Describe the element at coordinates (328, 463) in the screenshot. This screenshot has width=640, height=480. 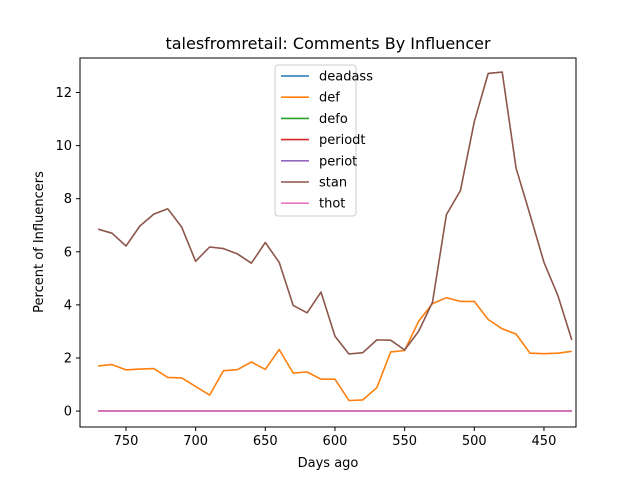
I see `x-axis-label: Days ago` at that location.